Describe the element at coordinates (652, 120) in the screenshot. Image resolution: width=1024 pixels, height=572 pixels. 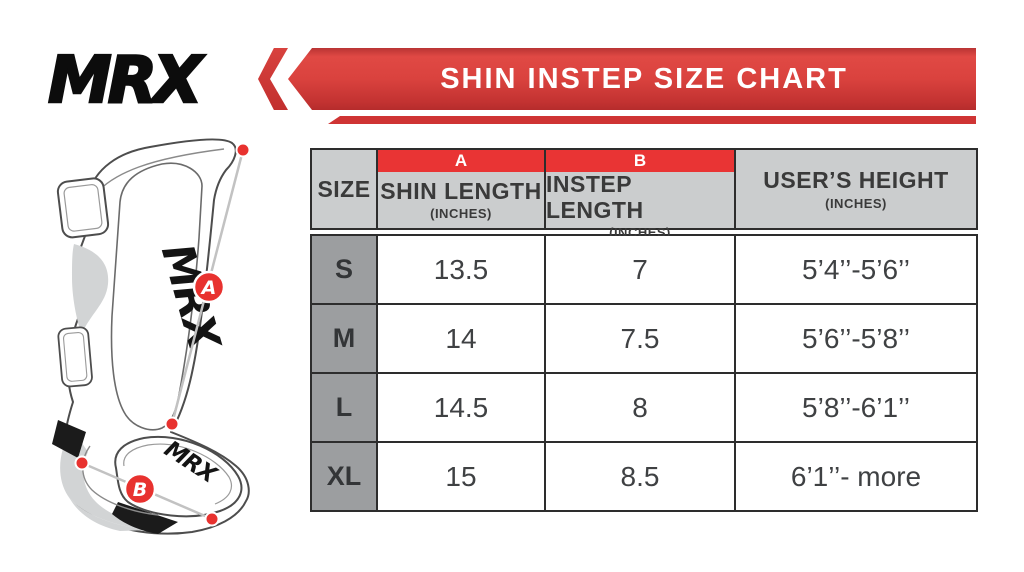
I see `banner-underline` at that location.